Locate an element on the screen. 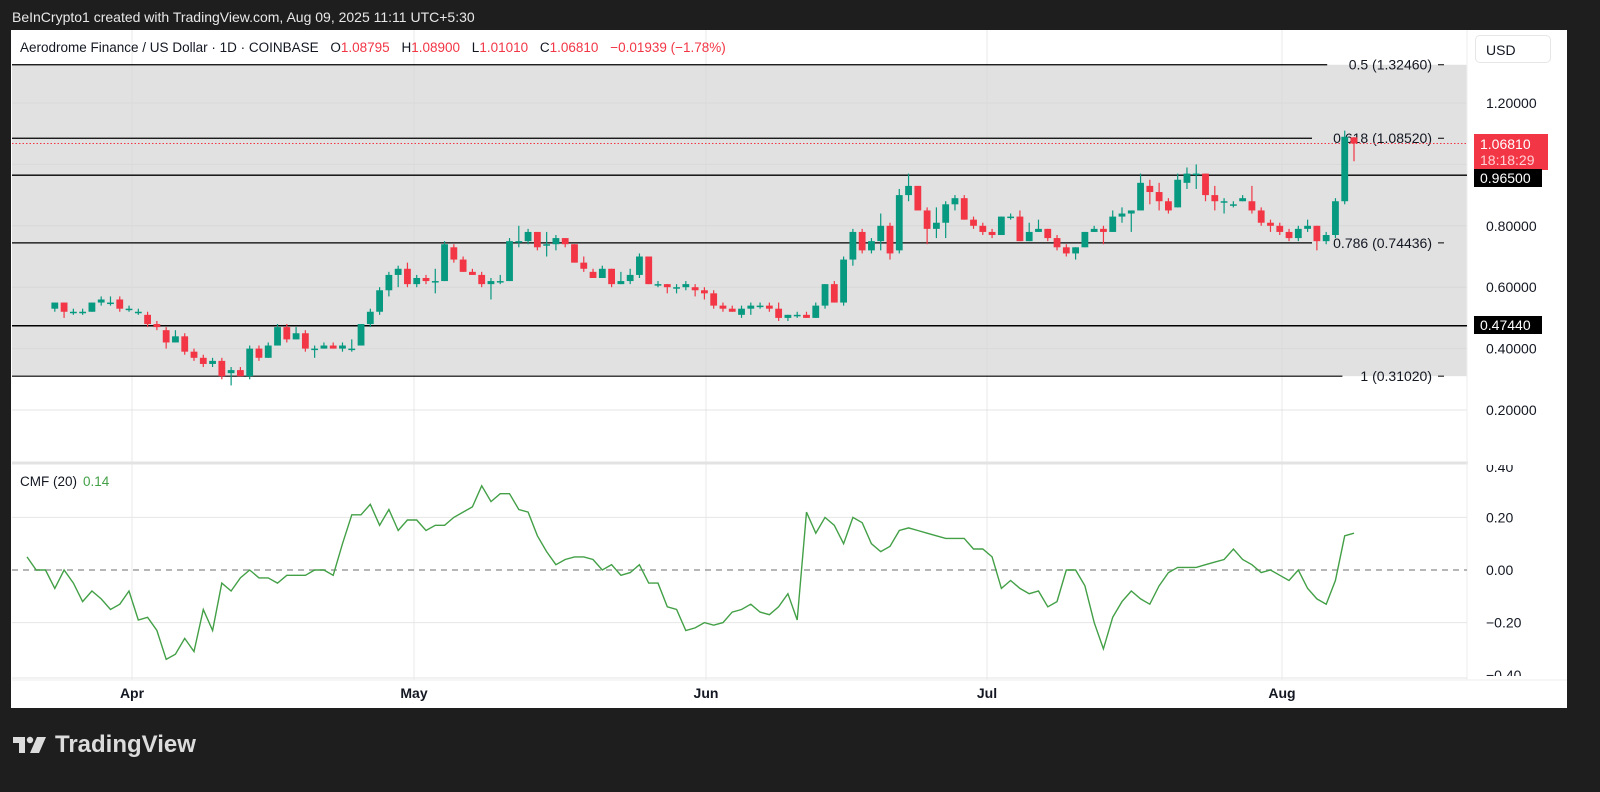  level-tag-04744: 0.47440 is located at coordinates (1508, 325).